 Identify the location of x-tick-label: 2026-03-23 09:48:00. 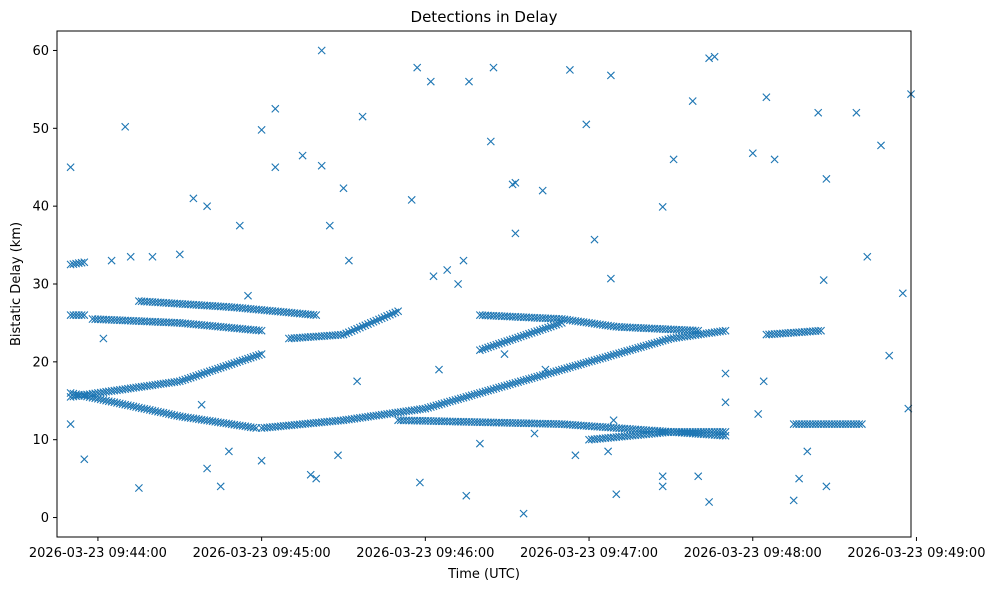
(753, 553).